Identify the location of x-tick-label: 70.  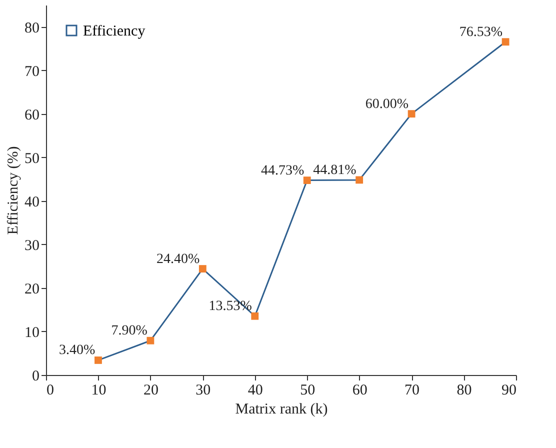
(412, 390).